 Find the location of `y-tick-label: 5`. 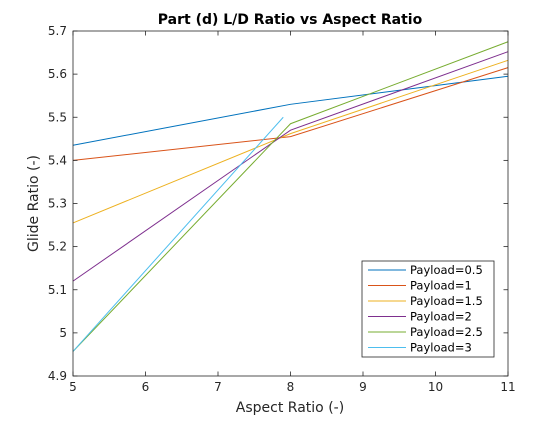

y-tick-label: 5 is located at coordinates (63, 333).